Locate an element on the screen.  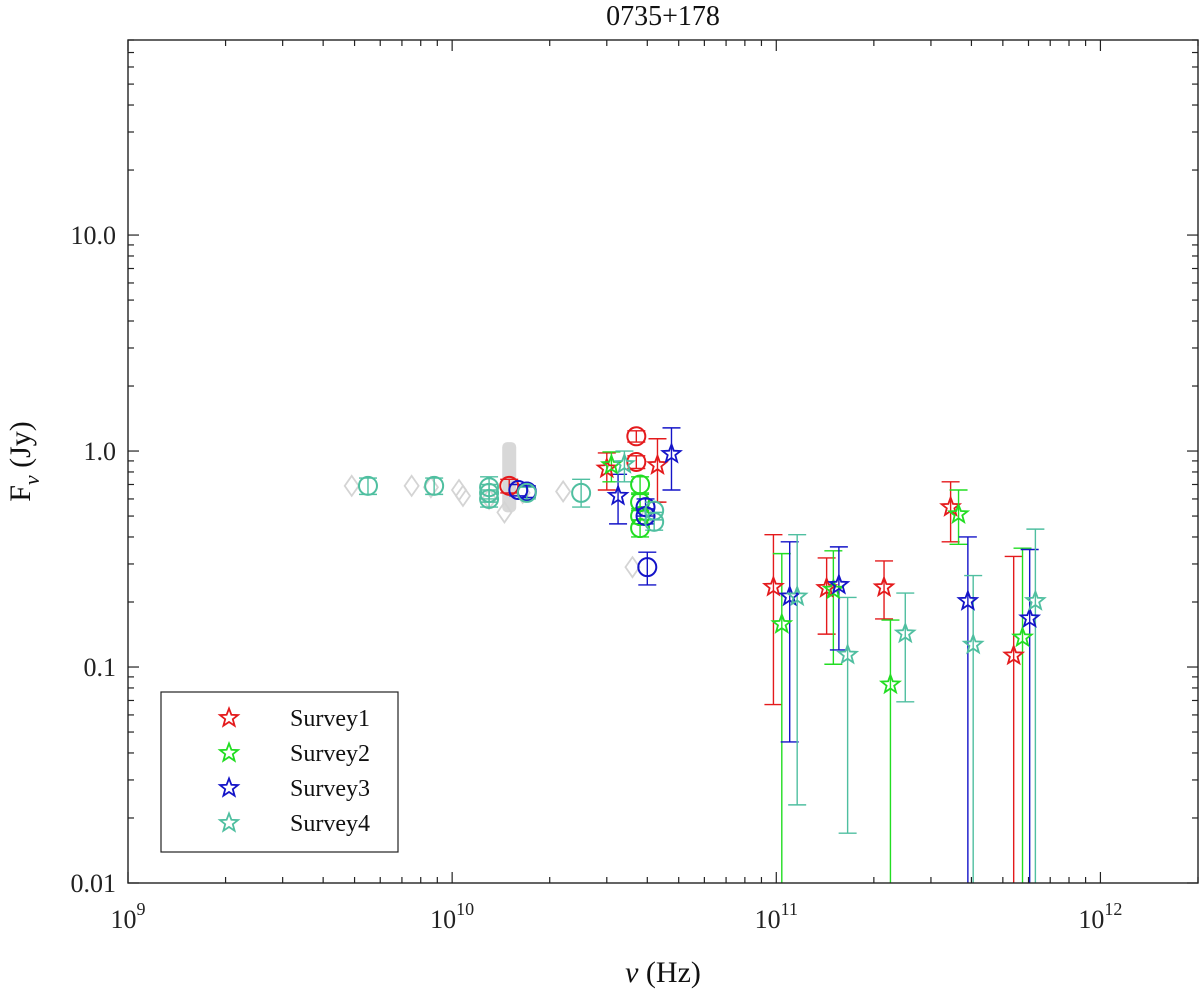
x-tick-label: 1012 is located at coordinates (1100, 916).